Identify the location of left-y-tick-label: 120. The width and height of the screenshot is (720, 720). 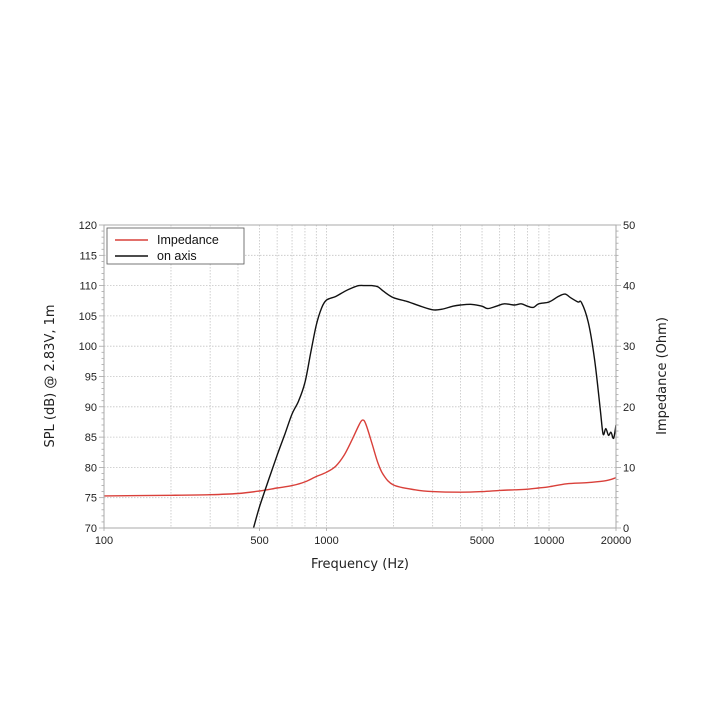
(88, 226).